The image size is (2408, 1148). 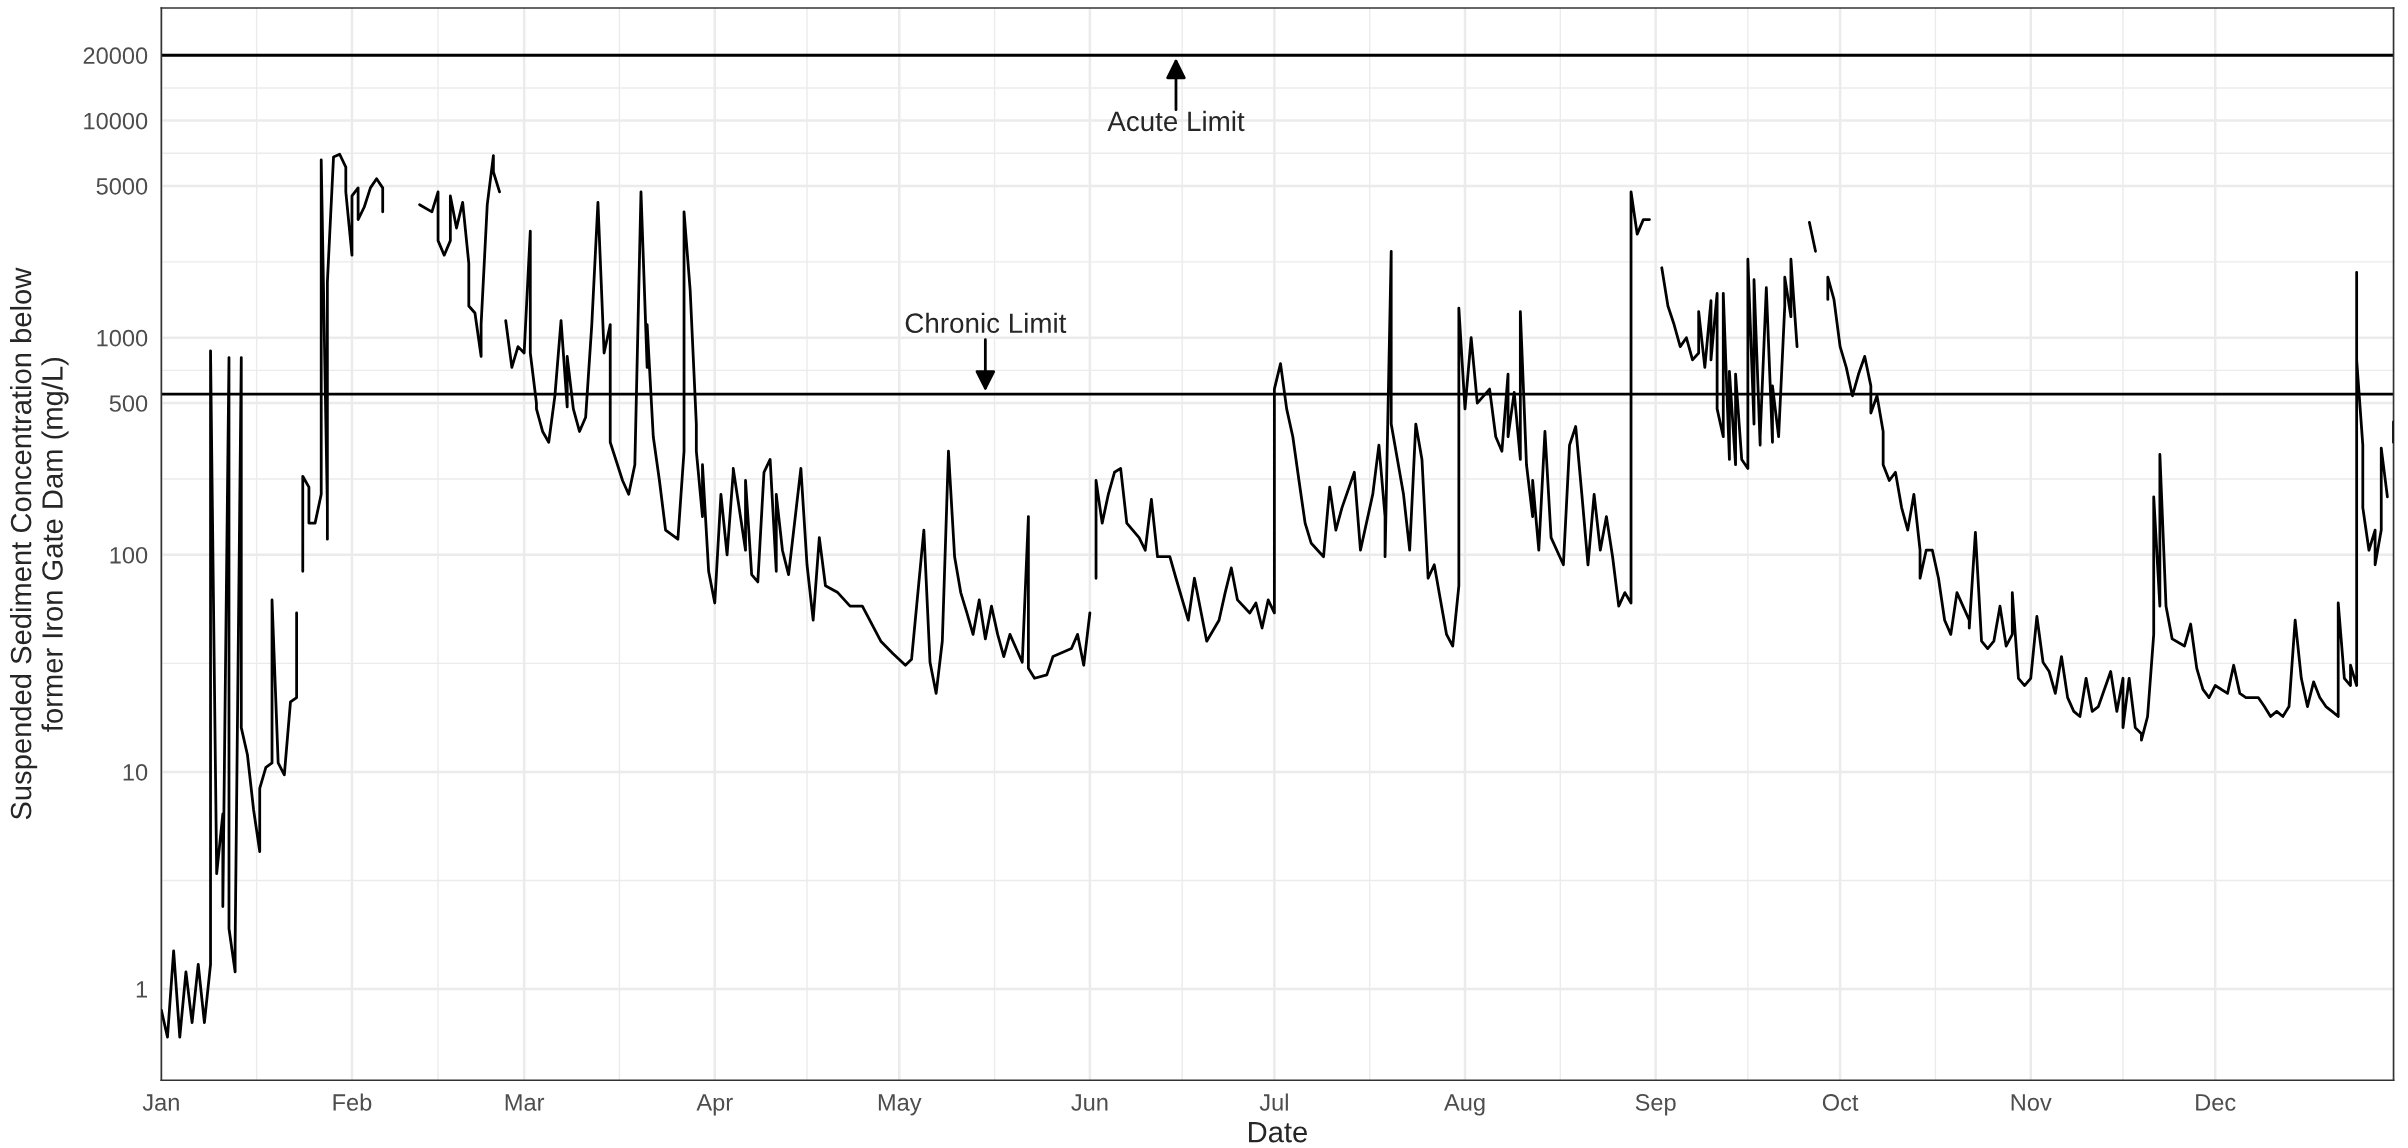 What do you see at coordinates (128, 403) in the screenshot?
I see `y-tick-label: 500` at bounding box center [128, 403].